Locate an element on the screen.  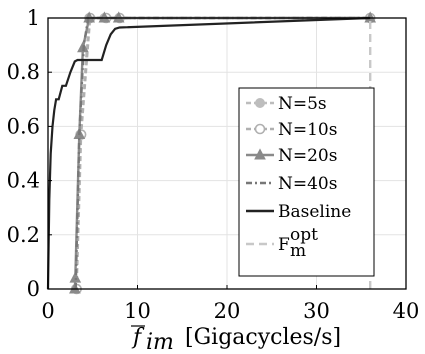
x-axis-symbol: f is located at coordinates (138, 337).